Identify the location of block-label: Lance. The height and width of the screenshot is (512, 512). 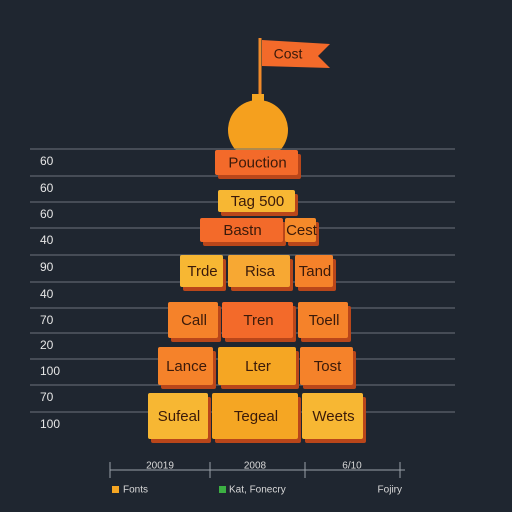
(186, 366).